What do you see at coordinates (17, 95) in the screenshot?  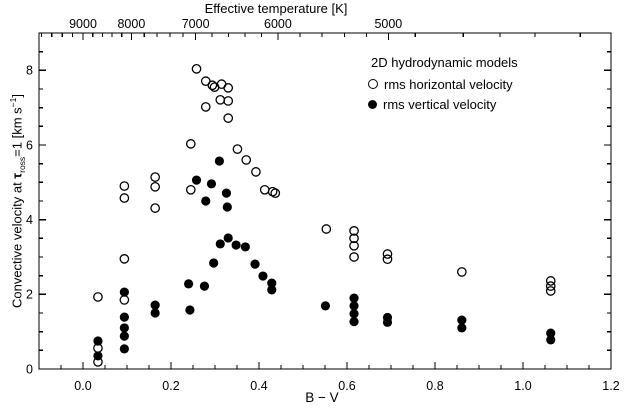 I see `y-axis-title-suffix: ]` at bounding box center [17, 95].